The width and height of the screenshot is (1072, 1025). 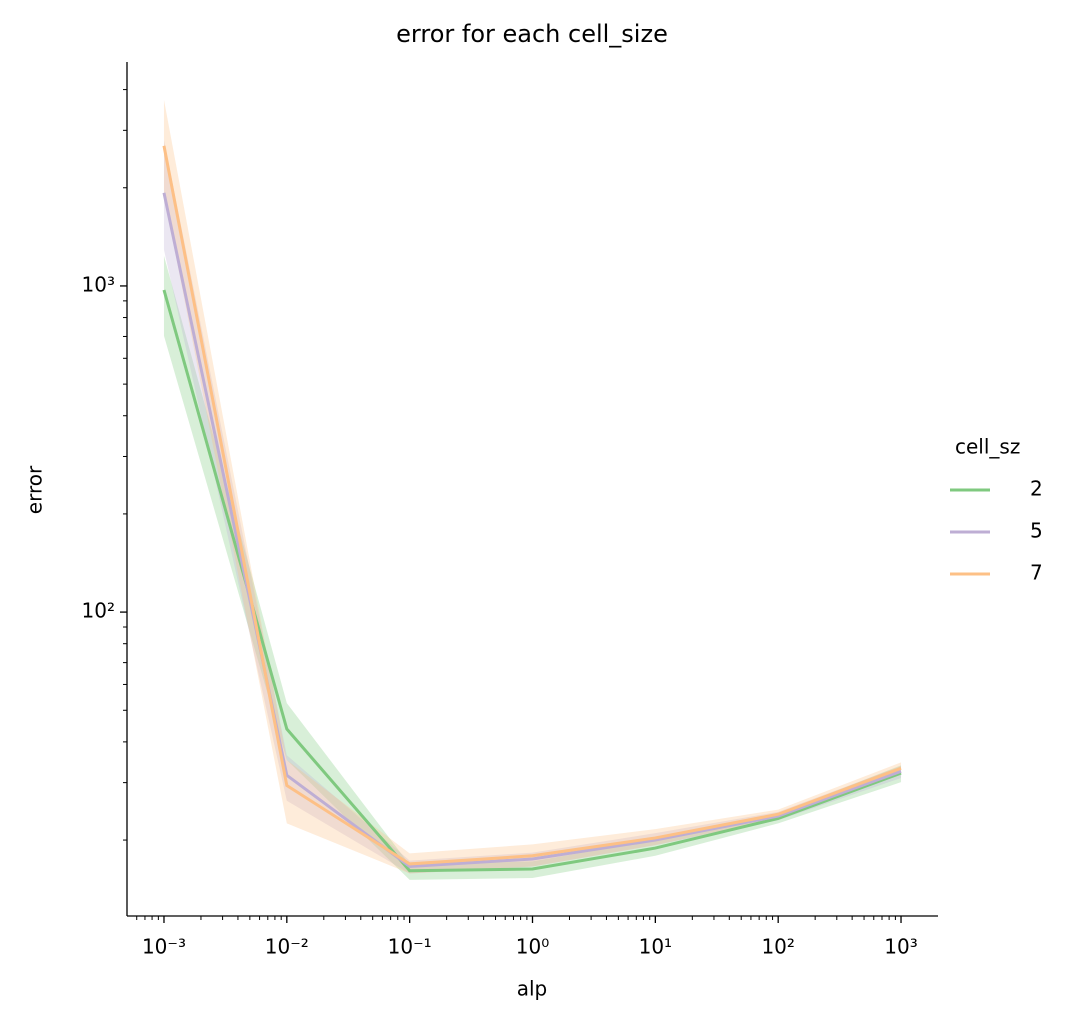 What do you see at coordinates (164, 947) in the screenshot?
I see `x-tick-label: 10⁻³` at bounding box center [164, 947].